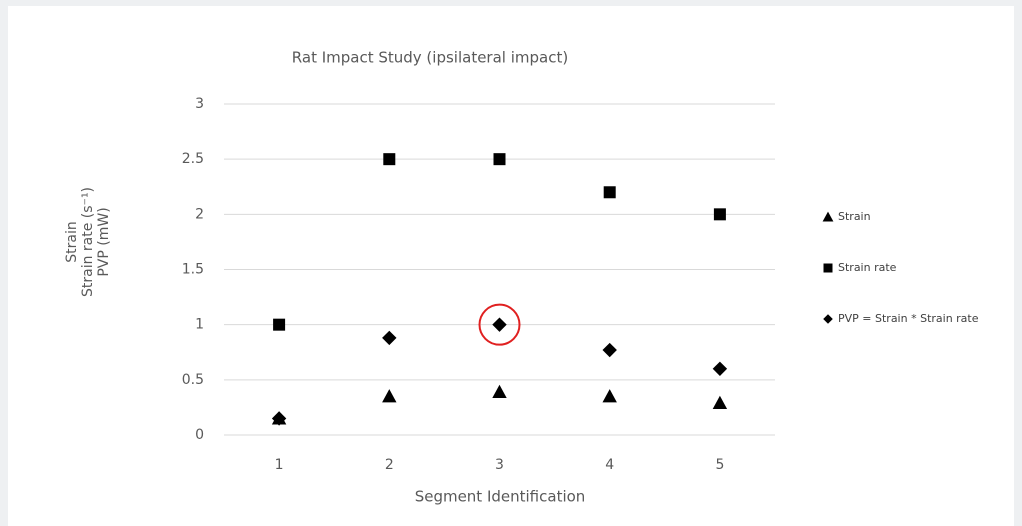 This screenshot has height=526, width=1022. What do you see at coordinates (193, 159) in the screenshot?
I see `y-tick-label: 2.5` at bounding box center [193, 159].